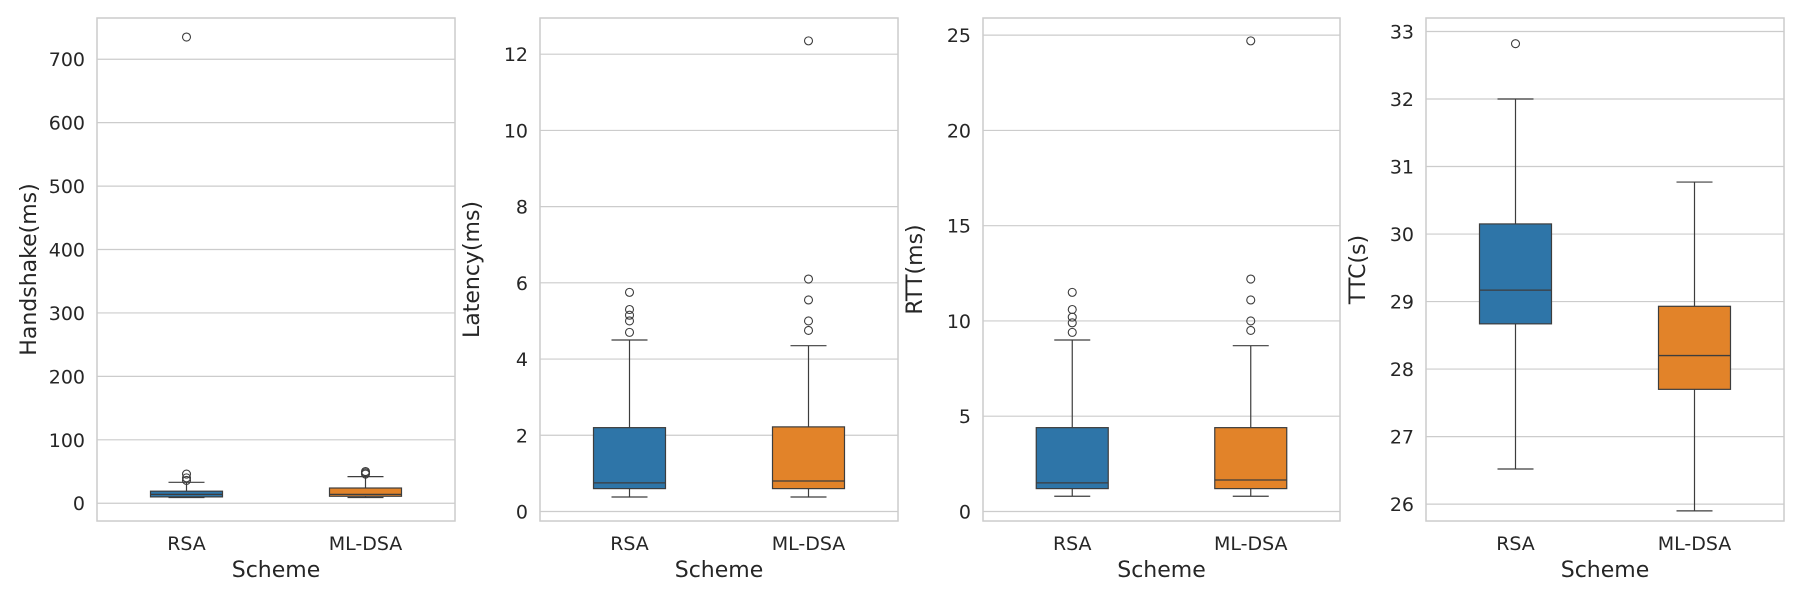 Image resolution: width=1800 pixels, height=600 pixels. I want to click on y-tick-label: 400, so click(67, 251).